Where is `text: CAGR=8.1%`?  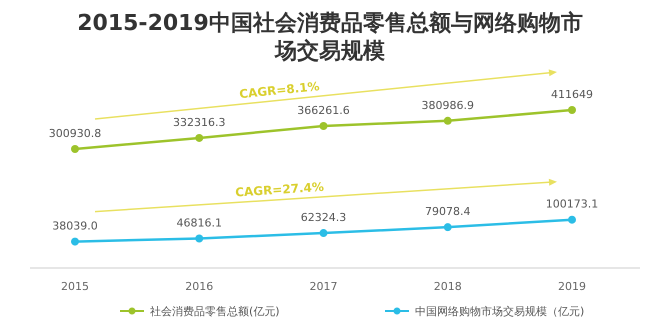 text: CAGR=8.1% is located at coordinates (279, 90).